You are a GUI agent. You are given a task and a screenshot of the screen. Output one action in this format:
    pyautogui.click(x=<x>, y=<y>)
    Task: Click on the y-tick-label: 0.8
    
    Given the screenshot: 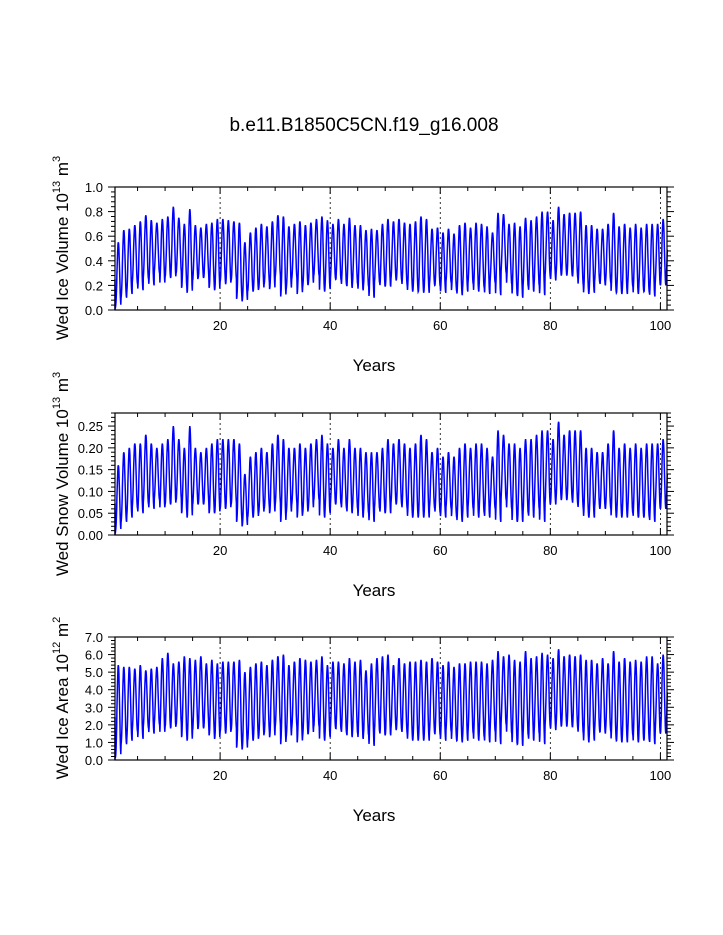 What is the action you would take?
    pyautogui.click(x=94, y=212)
    